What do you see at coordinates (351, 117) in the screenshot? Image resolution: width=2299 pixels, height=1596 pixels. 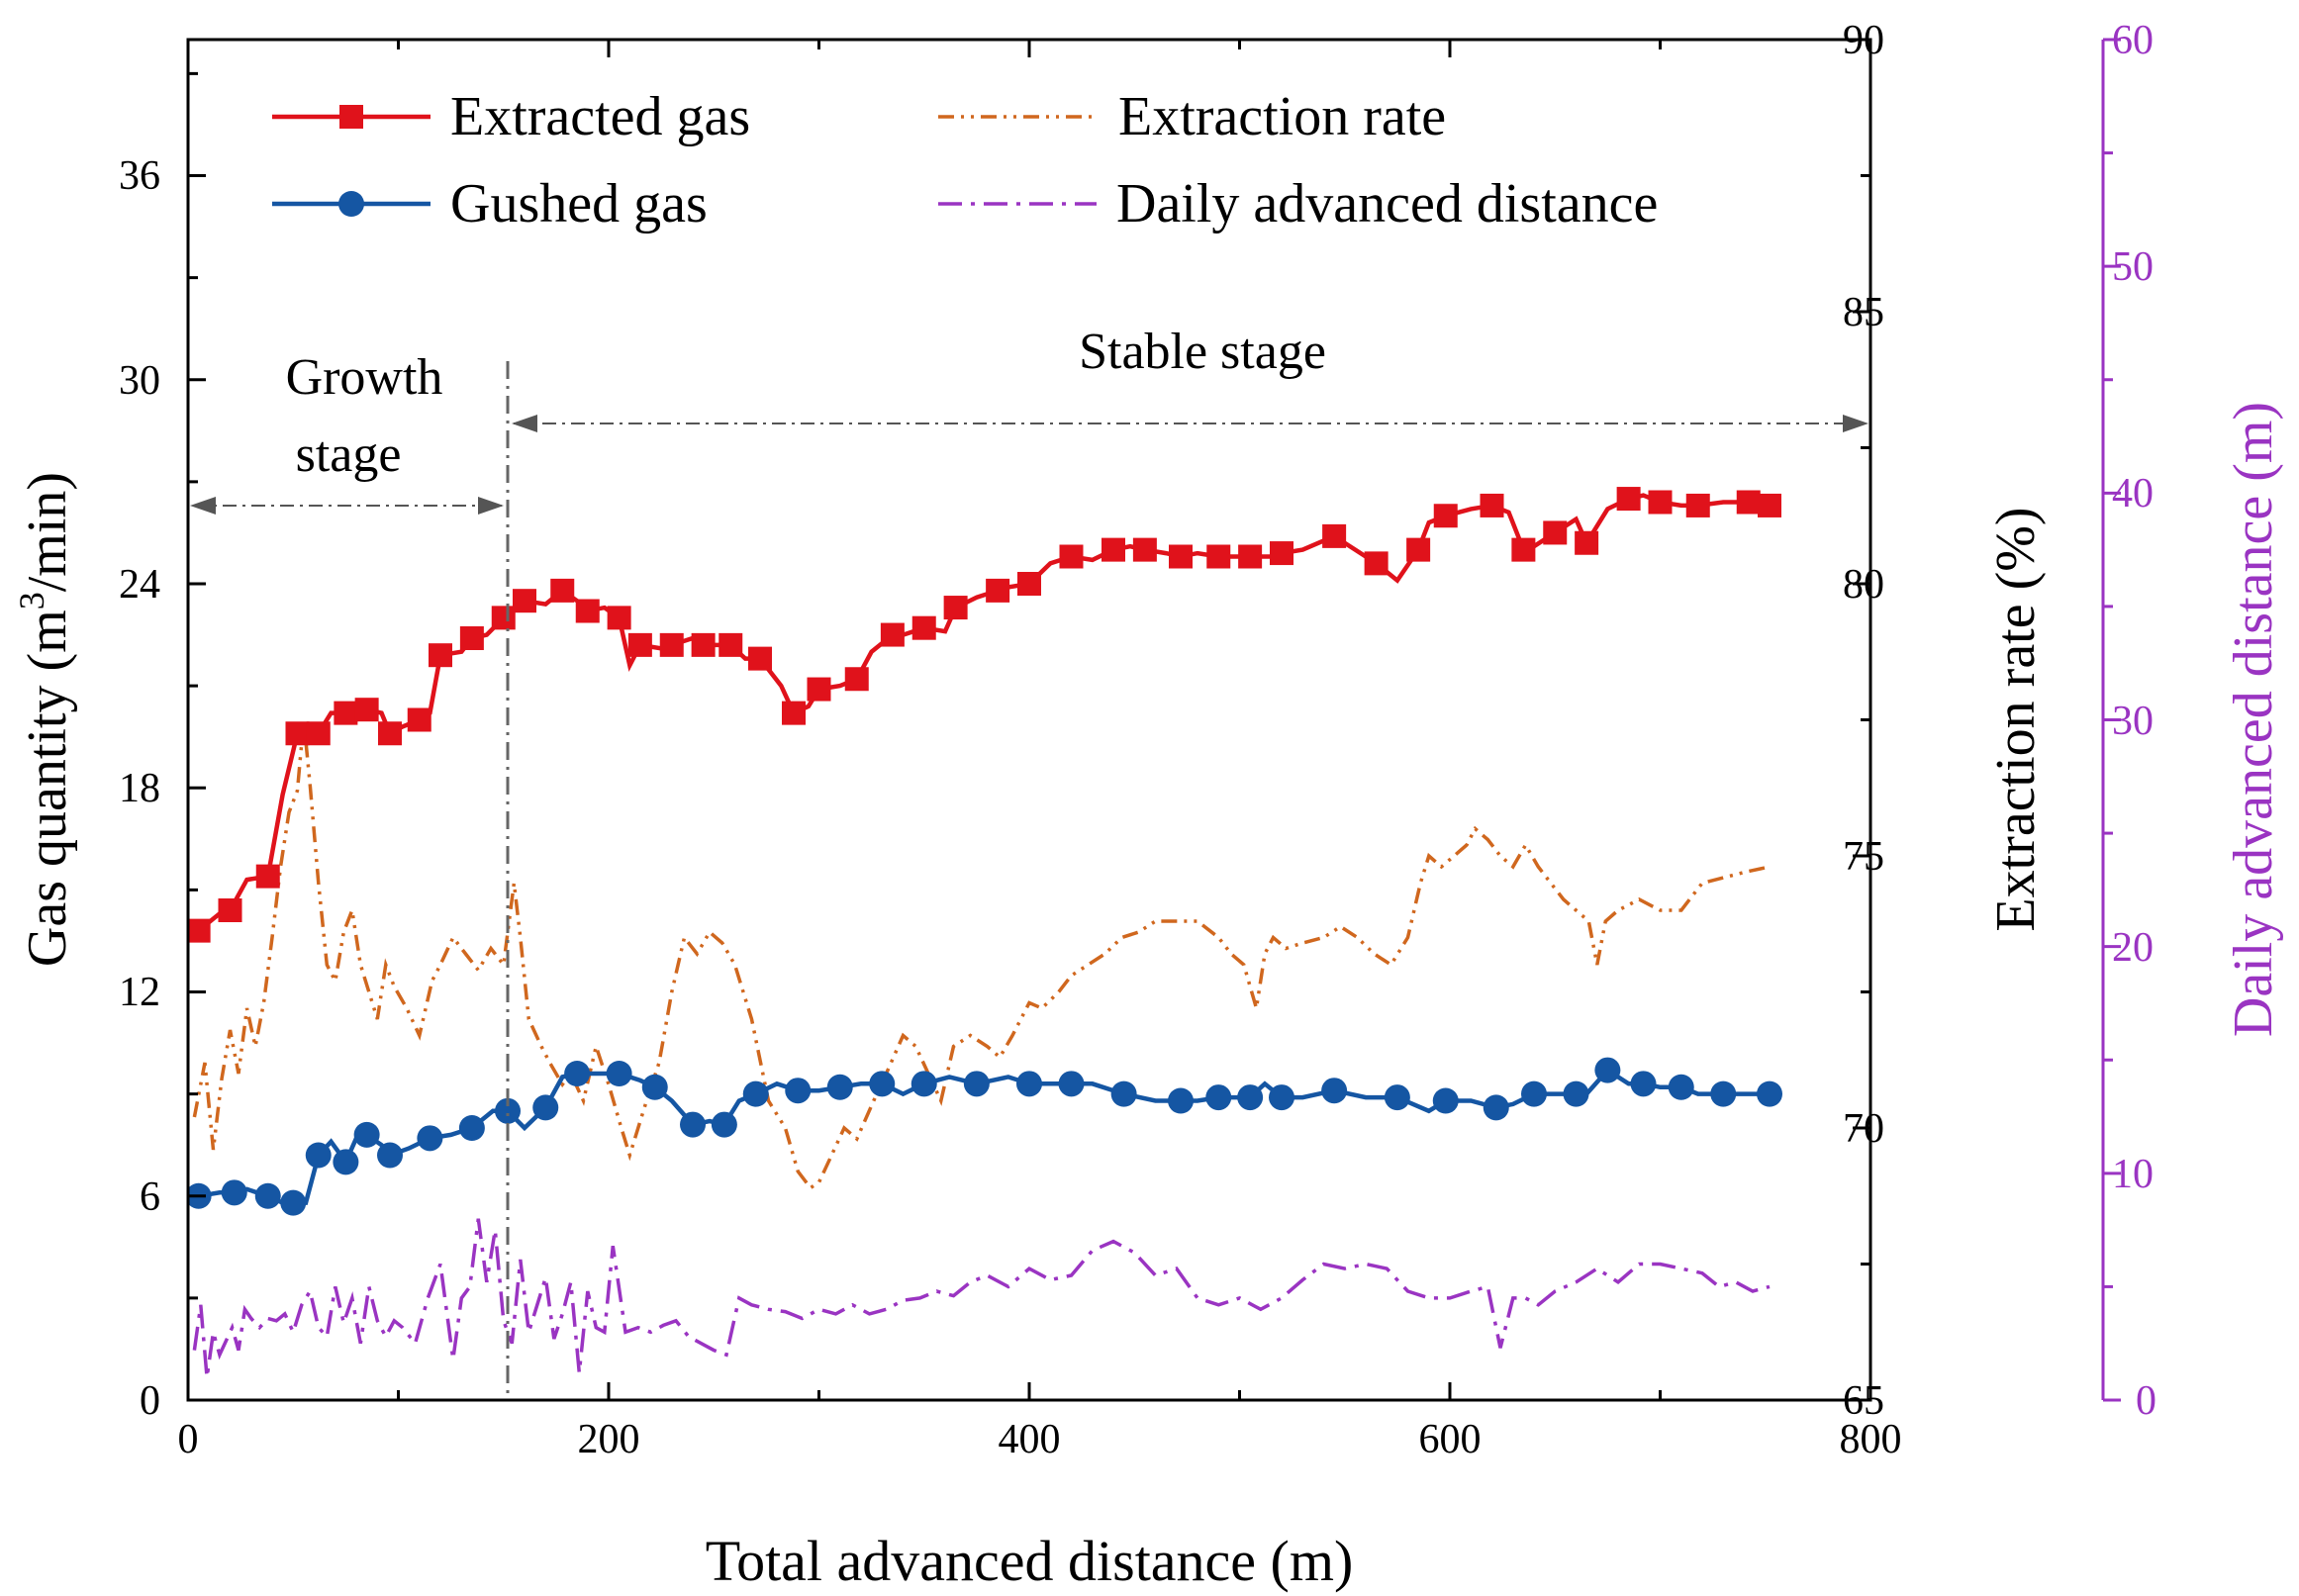 I see `legend-extracted-marker` at bounding box center [351, 117].